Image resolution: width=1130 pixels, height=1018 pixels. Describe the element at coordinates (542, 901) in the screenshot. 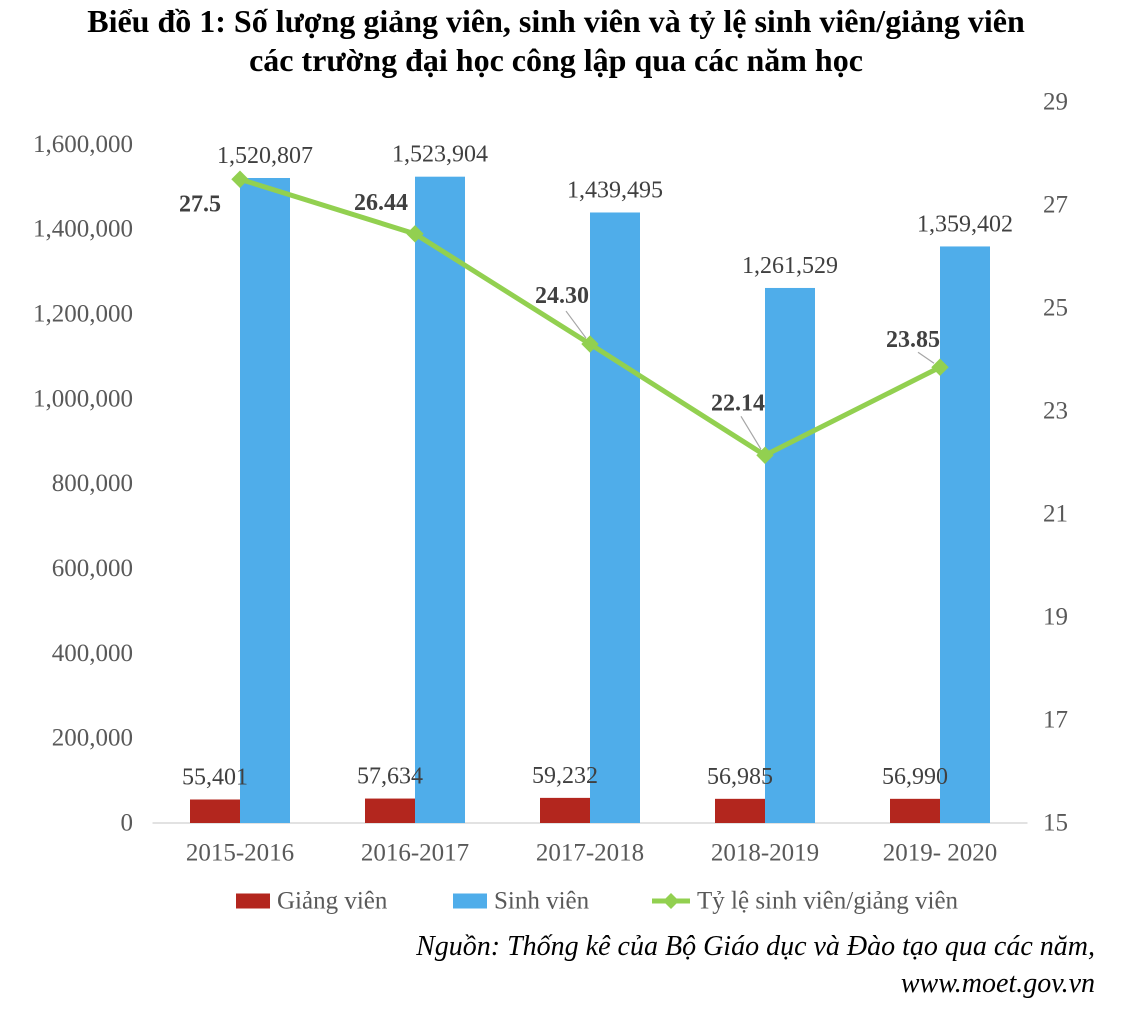

I see `legend-label-students: Sinh viên` at that location.